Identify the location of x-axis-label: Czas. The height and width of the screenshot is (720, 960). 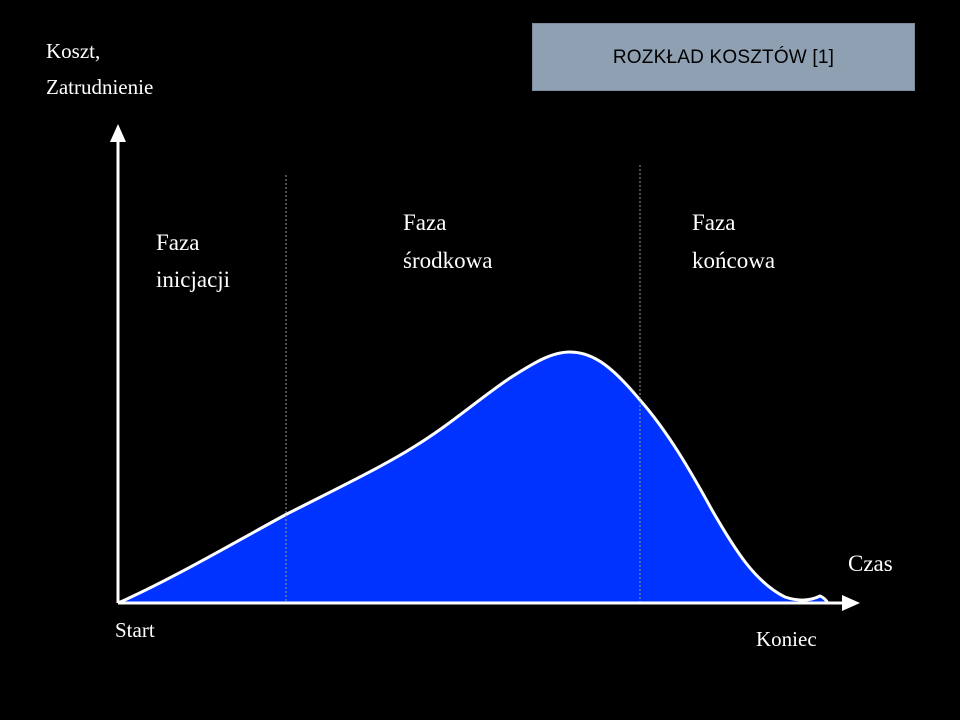
(870, 563).